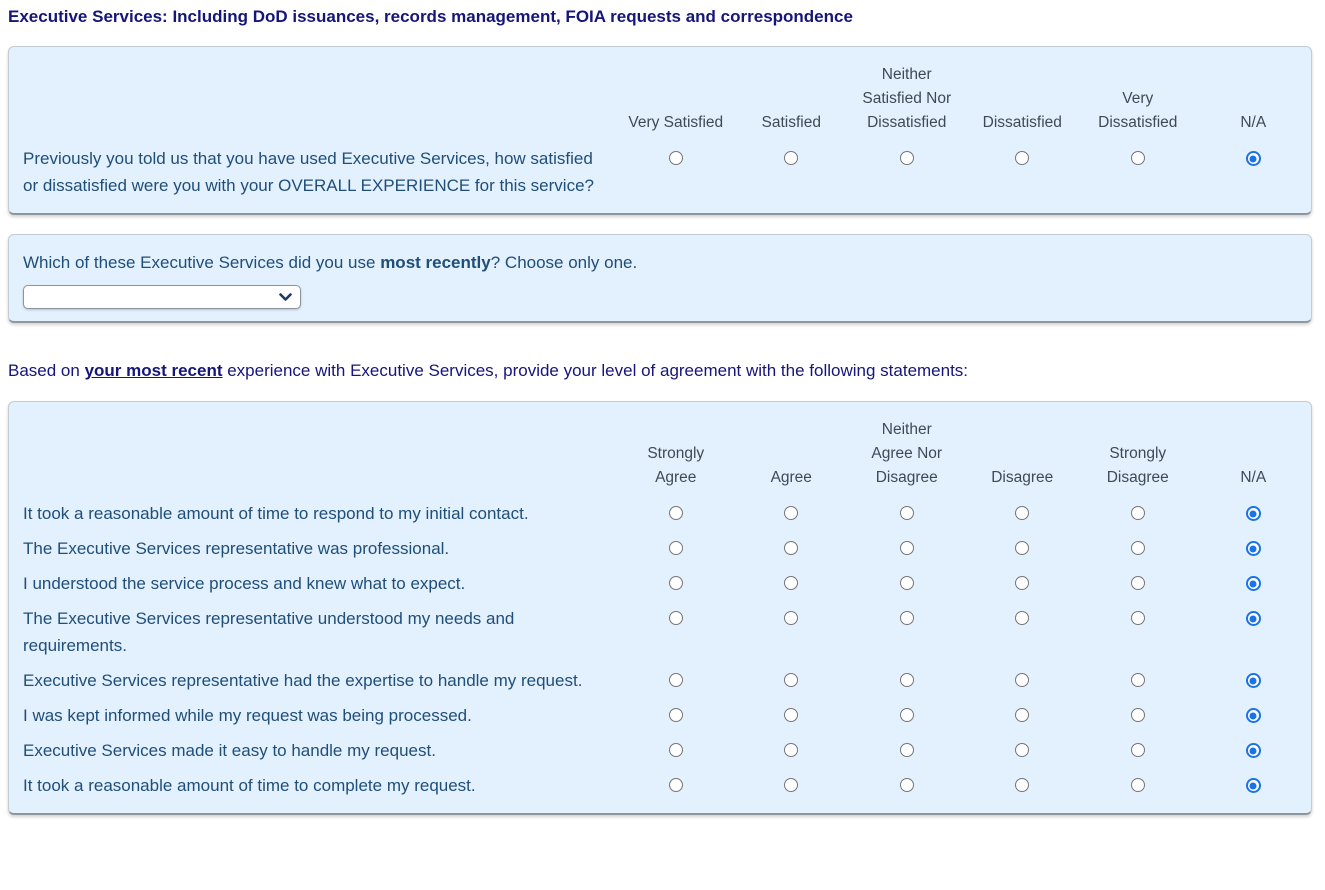 This screenshot has height=890, width=1325. I want to click on radio-very-dissatisfied, so click(1137, 158).